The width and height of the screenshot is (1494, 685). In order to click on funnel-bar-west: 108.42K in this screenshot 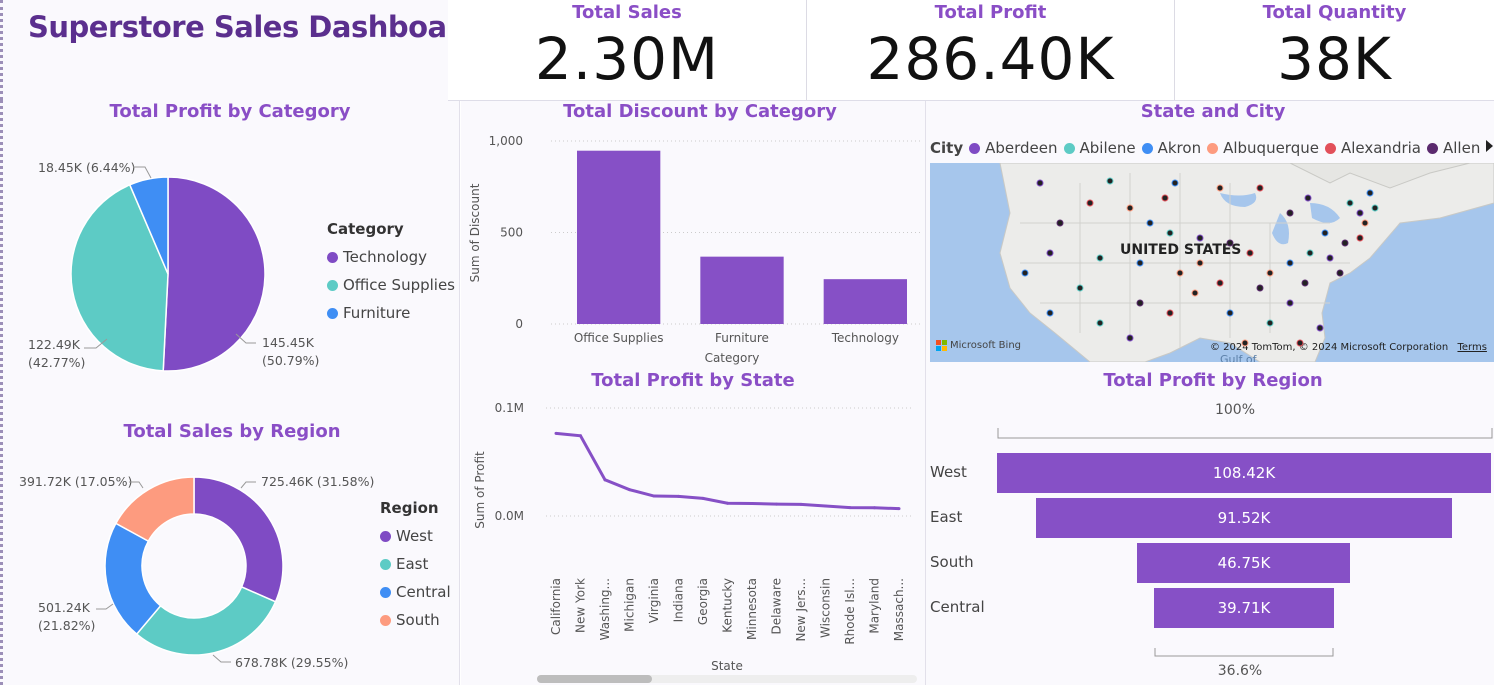, I will do `click(1244, 473)`.